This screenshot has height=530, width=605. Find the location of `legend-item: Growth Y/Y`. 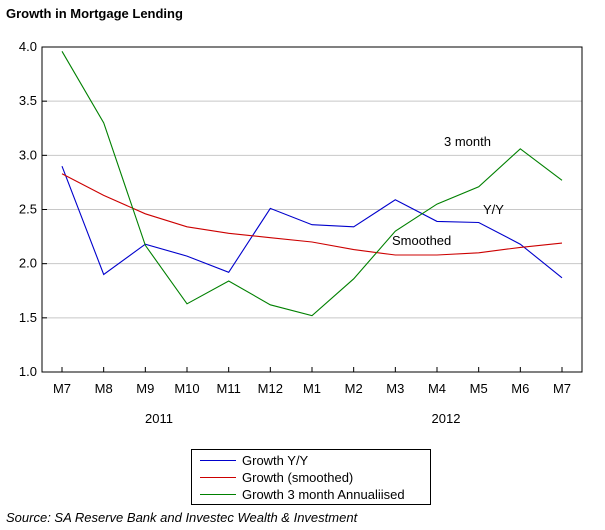

legend-item: Growth Y/Y is located at coordinates (315, 460).